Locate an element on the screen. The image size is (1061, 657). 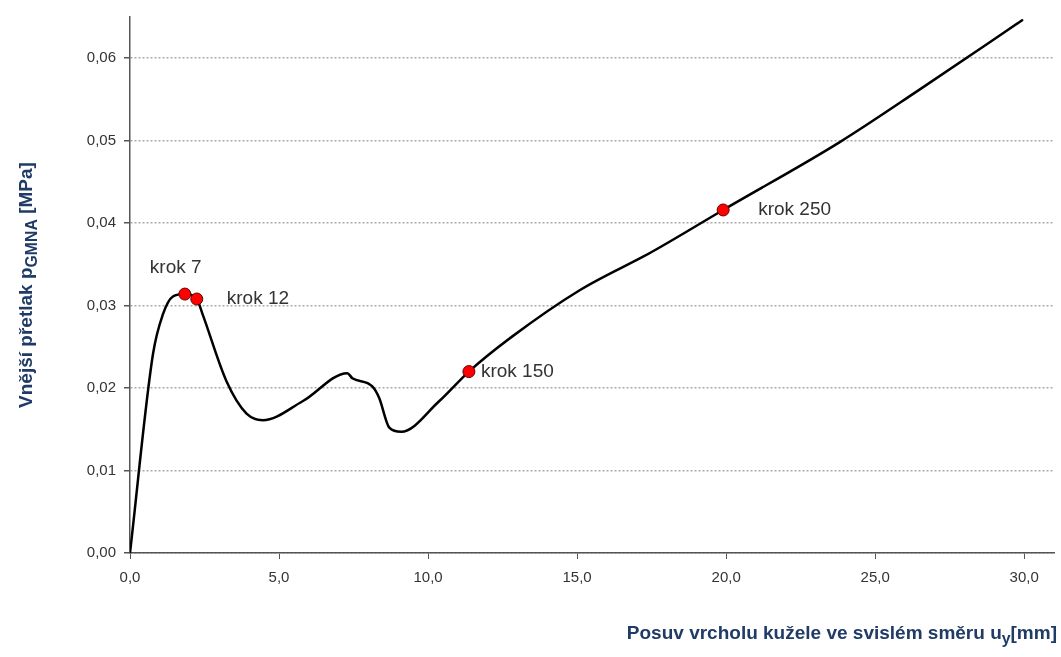
y-tick-label: 0,06 is located at coordinates (101, 57).